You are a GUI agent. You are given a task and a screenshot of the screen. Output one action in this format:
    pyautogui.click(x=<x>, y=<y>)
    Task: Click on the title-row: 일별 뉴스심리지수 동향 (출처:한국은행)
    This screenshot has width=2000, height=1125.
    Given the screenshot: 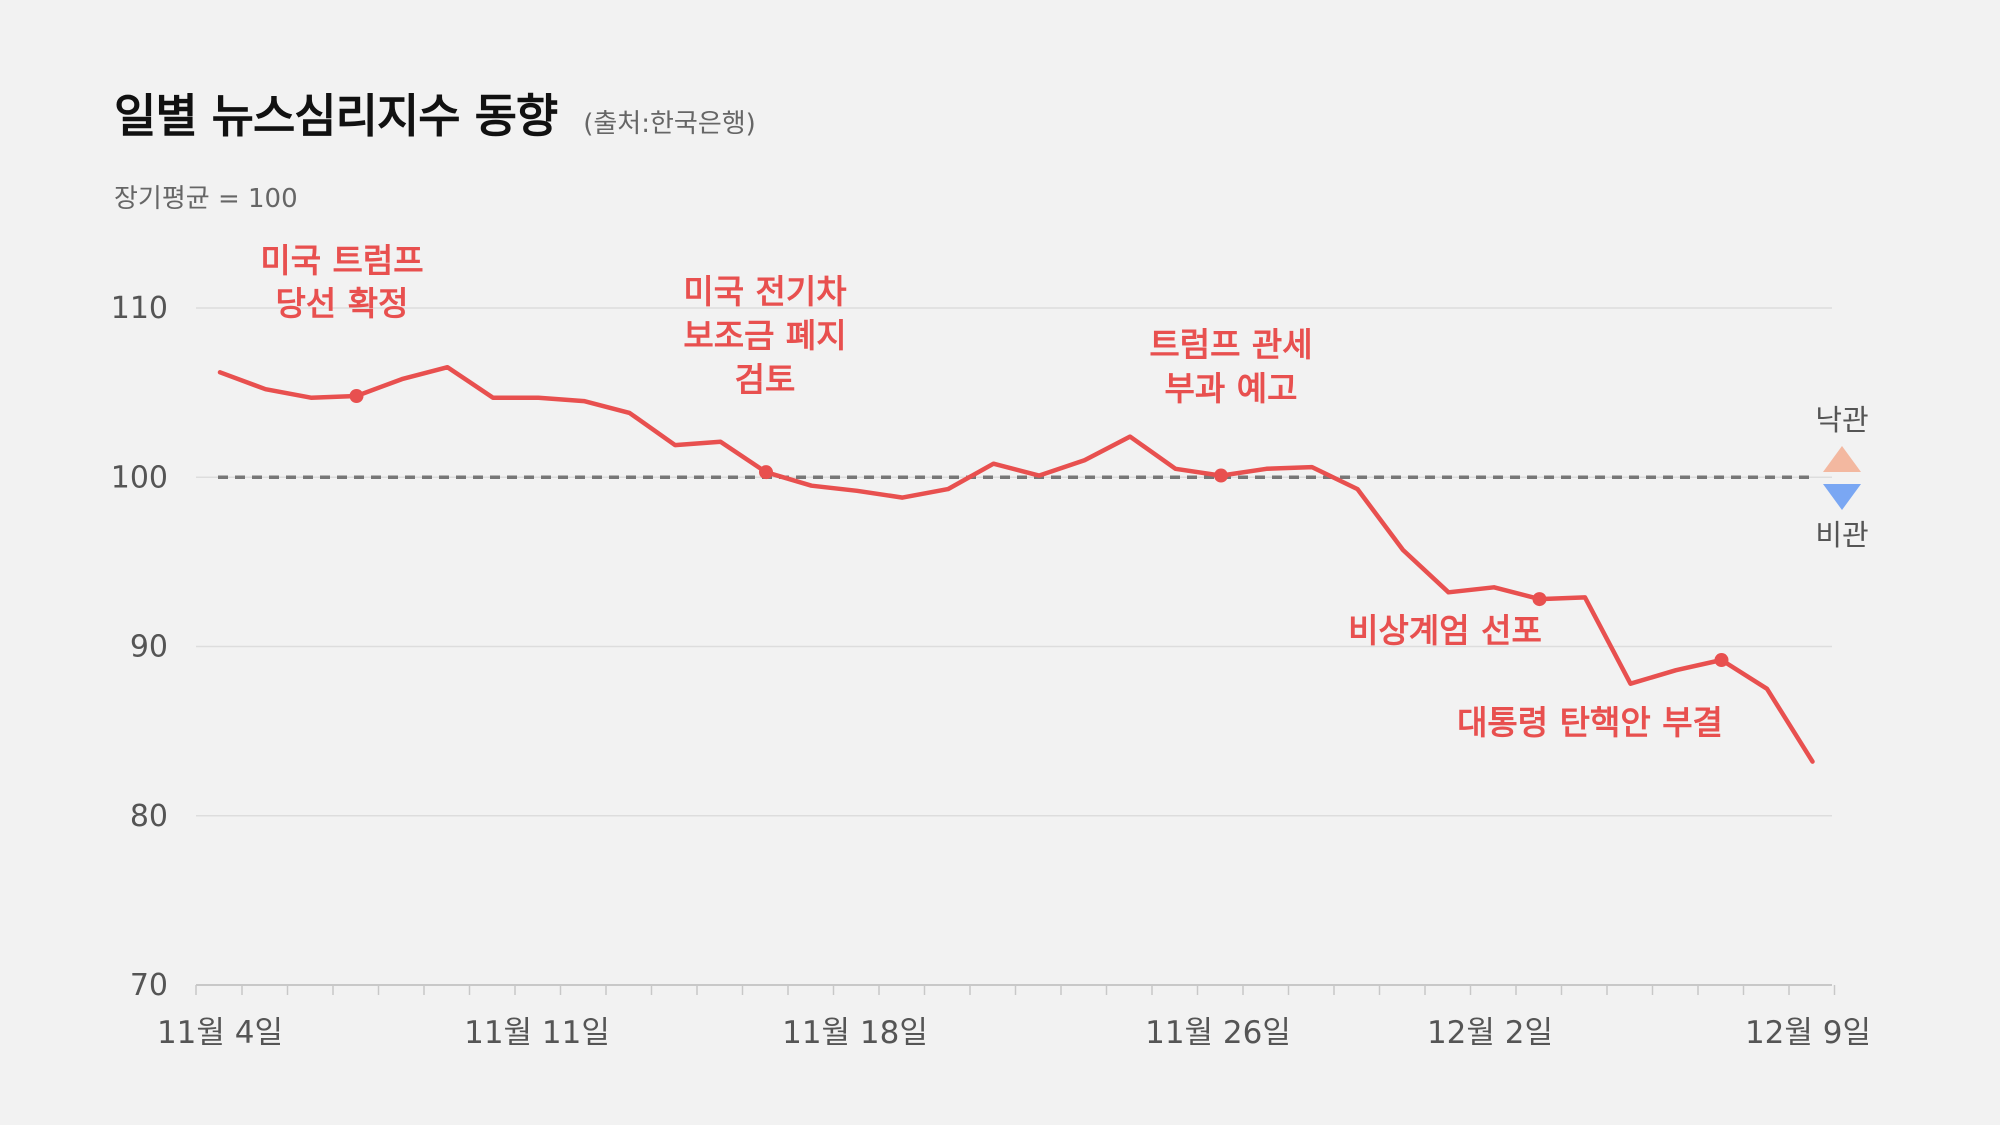 What is the action you would take?
    pyautogui.click(x=435, y=113)
    